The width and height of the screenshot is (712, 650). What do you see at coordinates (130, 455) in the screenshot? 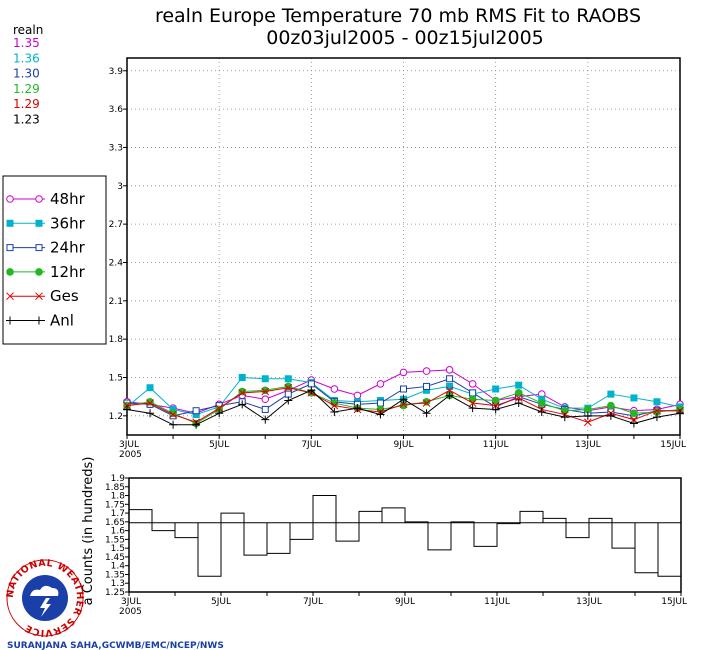
I see `x-year-label: 2005` at bounding box center [130, 455].